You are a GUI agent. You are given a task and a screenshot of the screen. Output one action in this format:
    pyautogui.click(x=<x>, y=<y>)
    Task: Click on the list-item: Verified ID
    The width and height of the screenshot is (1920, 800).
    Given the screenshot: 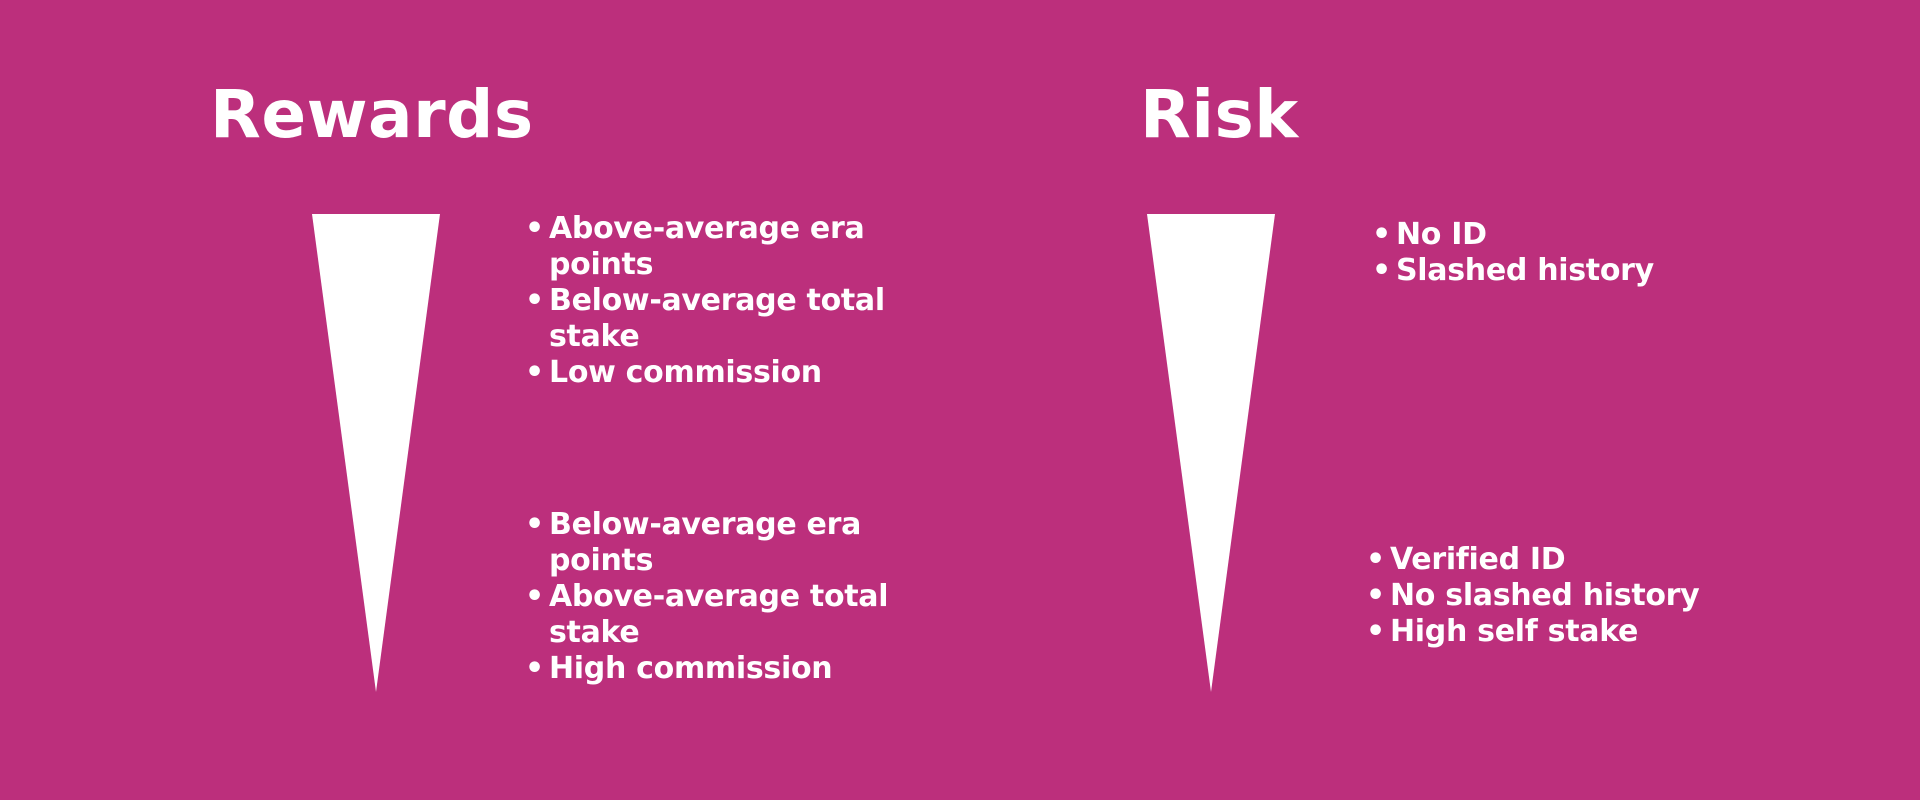 What is the action you would take?
    pyautogui.click(x=1616, y=560)
    